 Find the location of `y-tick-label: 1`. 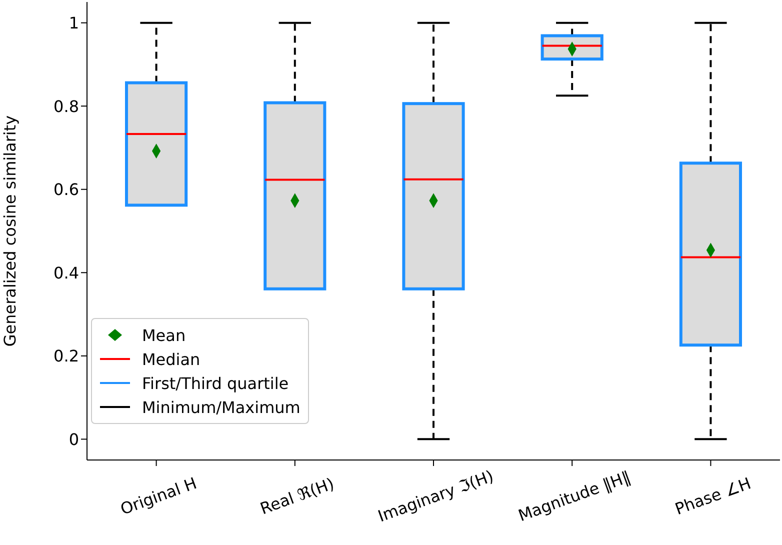

y-tick-label: 1 is located at coordinates (73, 23).